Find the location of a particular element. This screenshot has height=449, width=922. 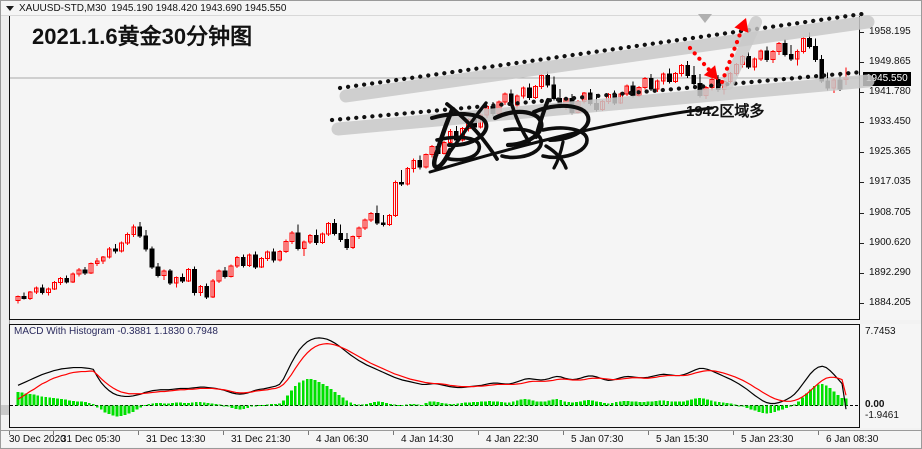

caret-down-icon is located at coordinates (10, 8).